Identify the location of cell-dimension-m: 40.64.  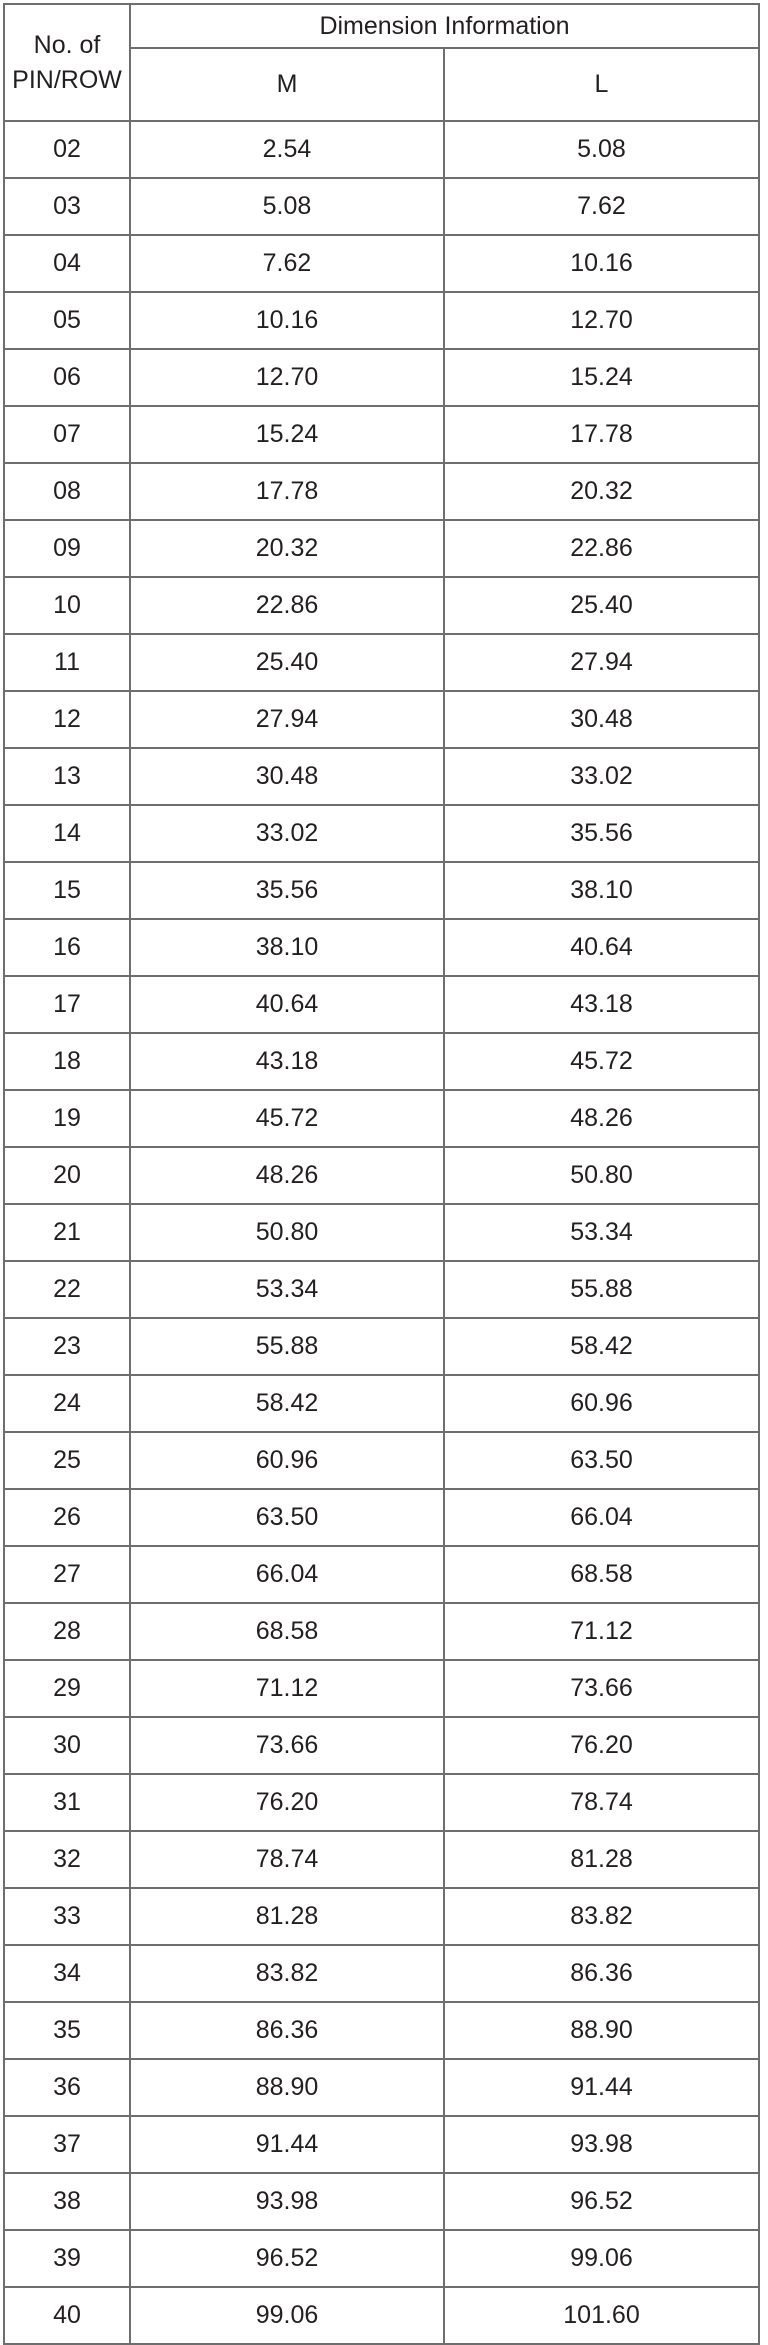
(287, 1004).